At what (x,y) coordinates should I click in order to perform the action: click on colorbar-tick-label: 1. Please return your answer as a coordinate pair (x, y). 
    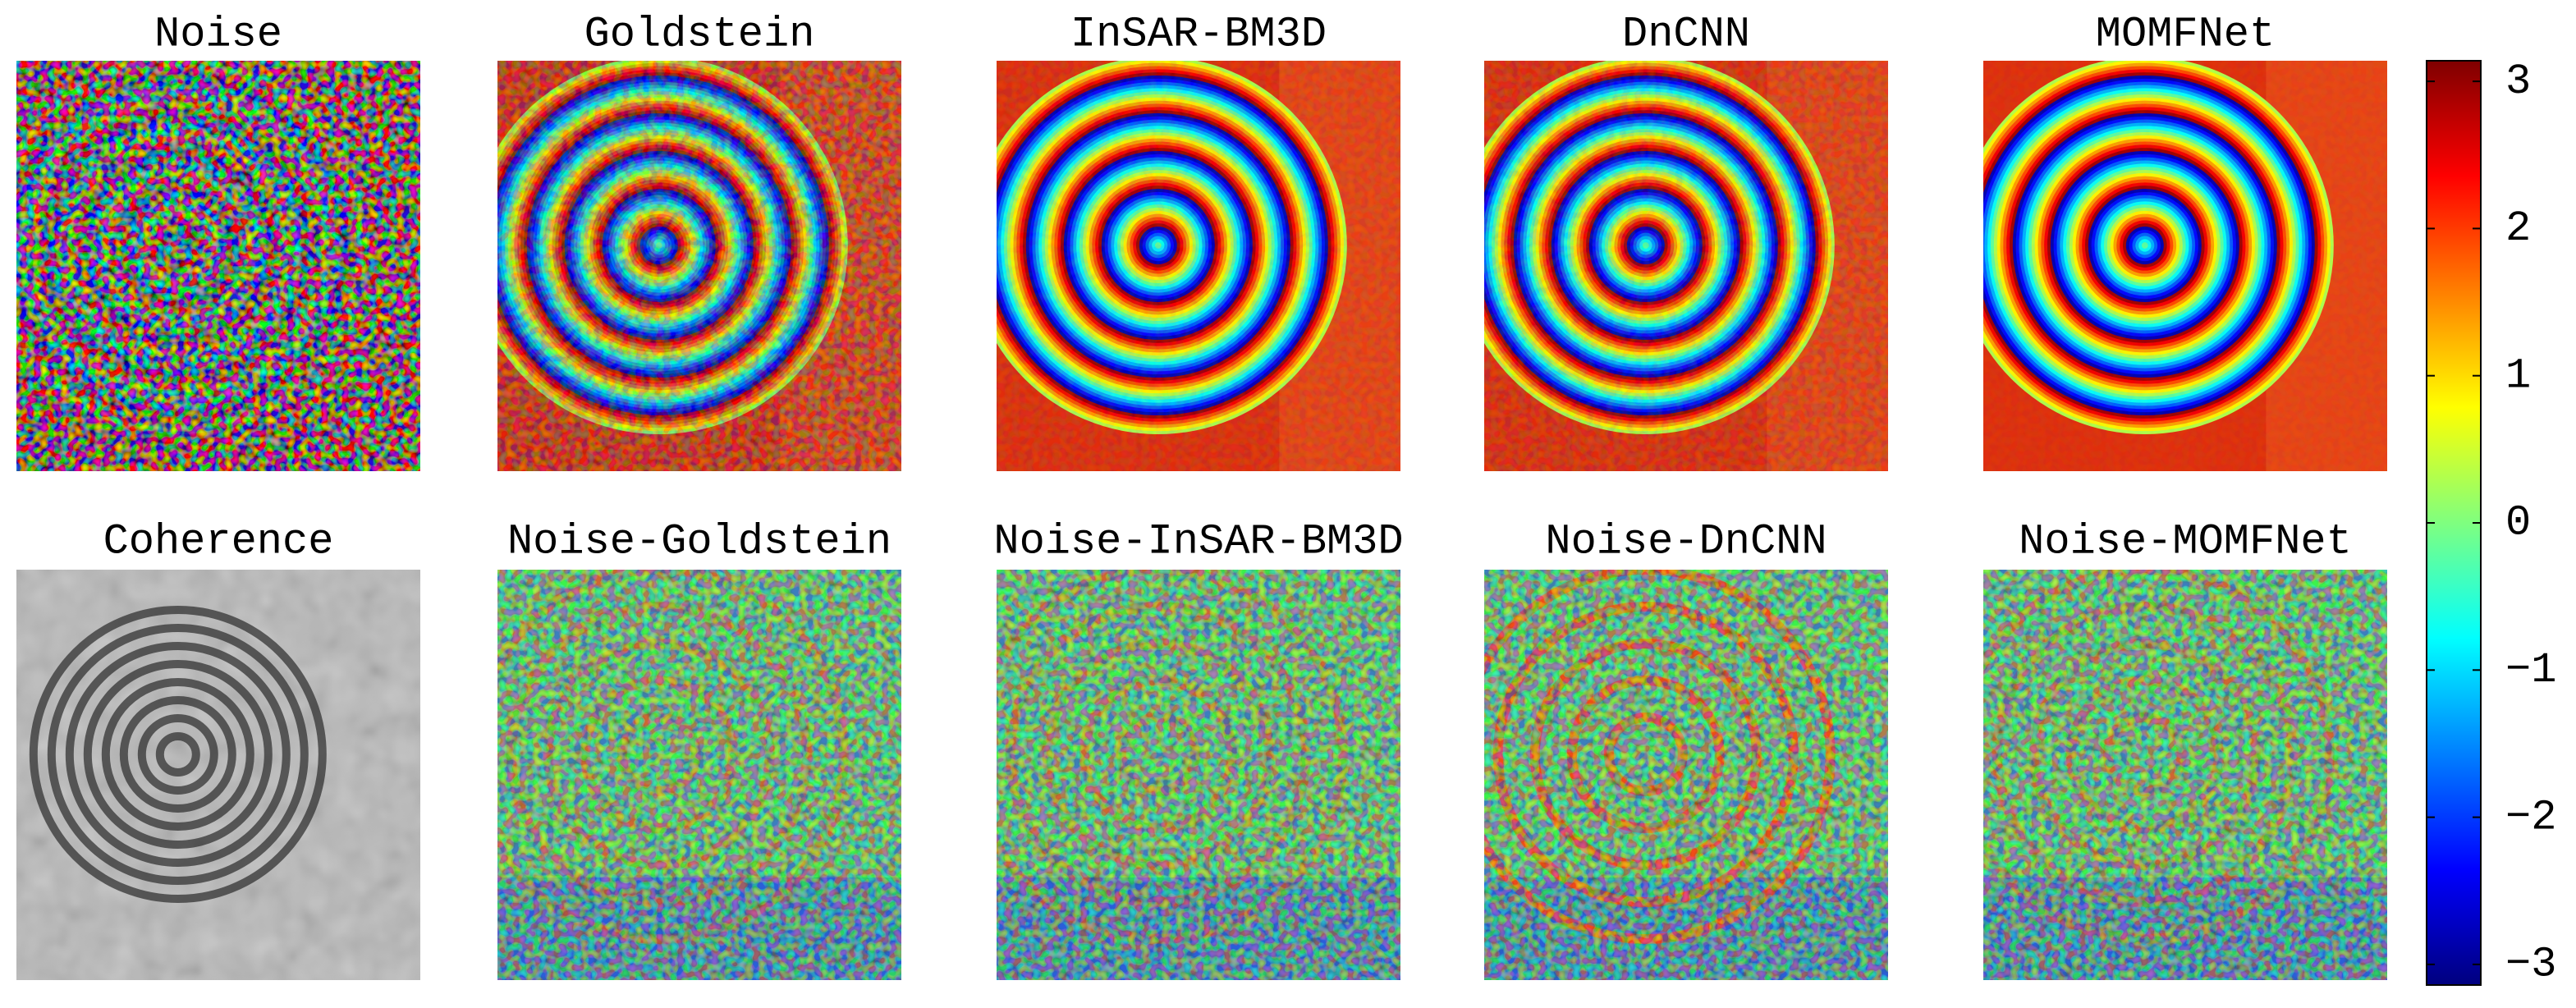
    Looking at the image, I should click on (2518, 375).